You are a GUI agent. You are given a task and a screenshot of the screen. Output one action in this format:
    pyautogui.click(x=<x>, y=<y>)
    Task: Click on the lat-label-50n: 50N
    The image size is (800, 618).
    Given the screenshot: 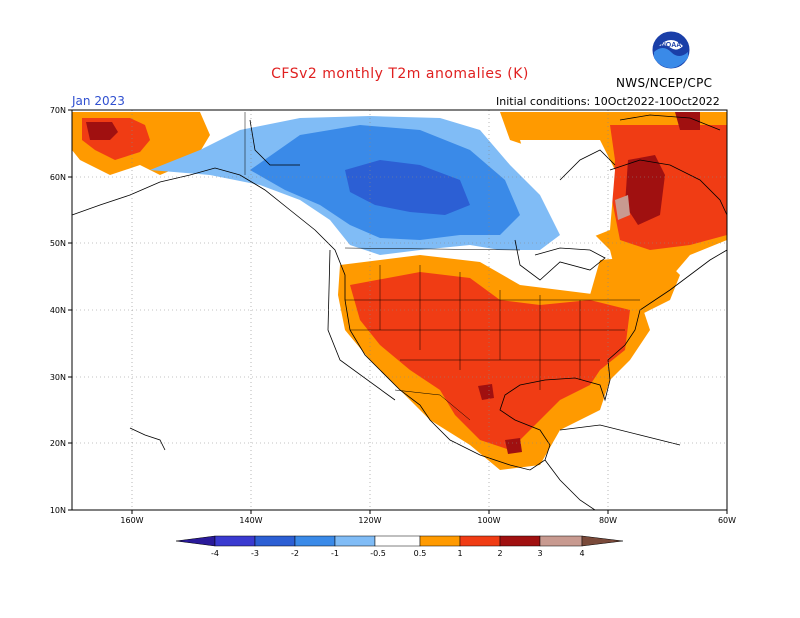 What is the action you would take?
    pyautogui.click(x=58, y=243)
    